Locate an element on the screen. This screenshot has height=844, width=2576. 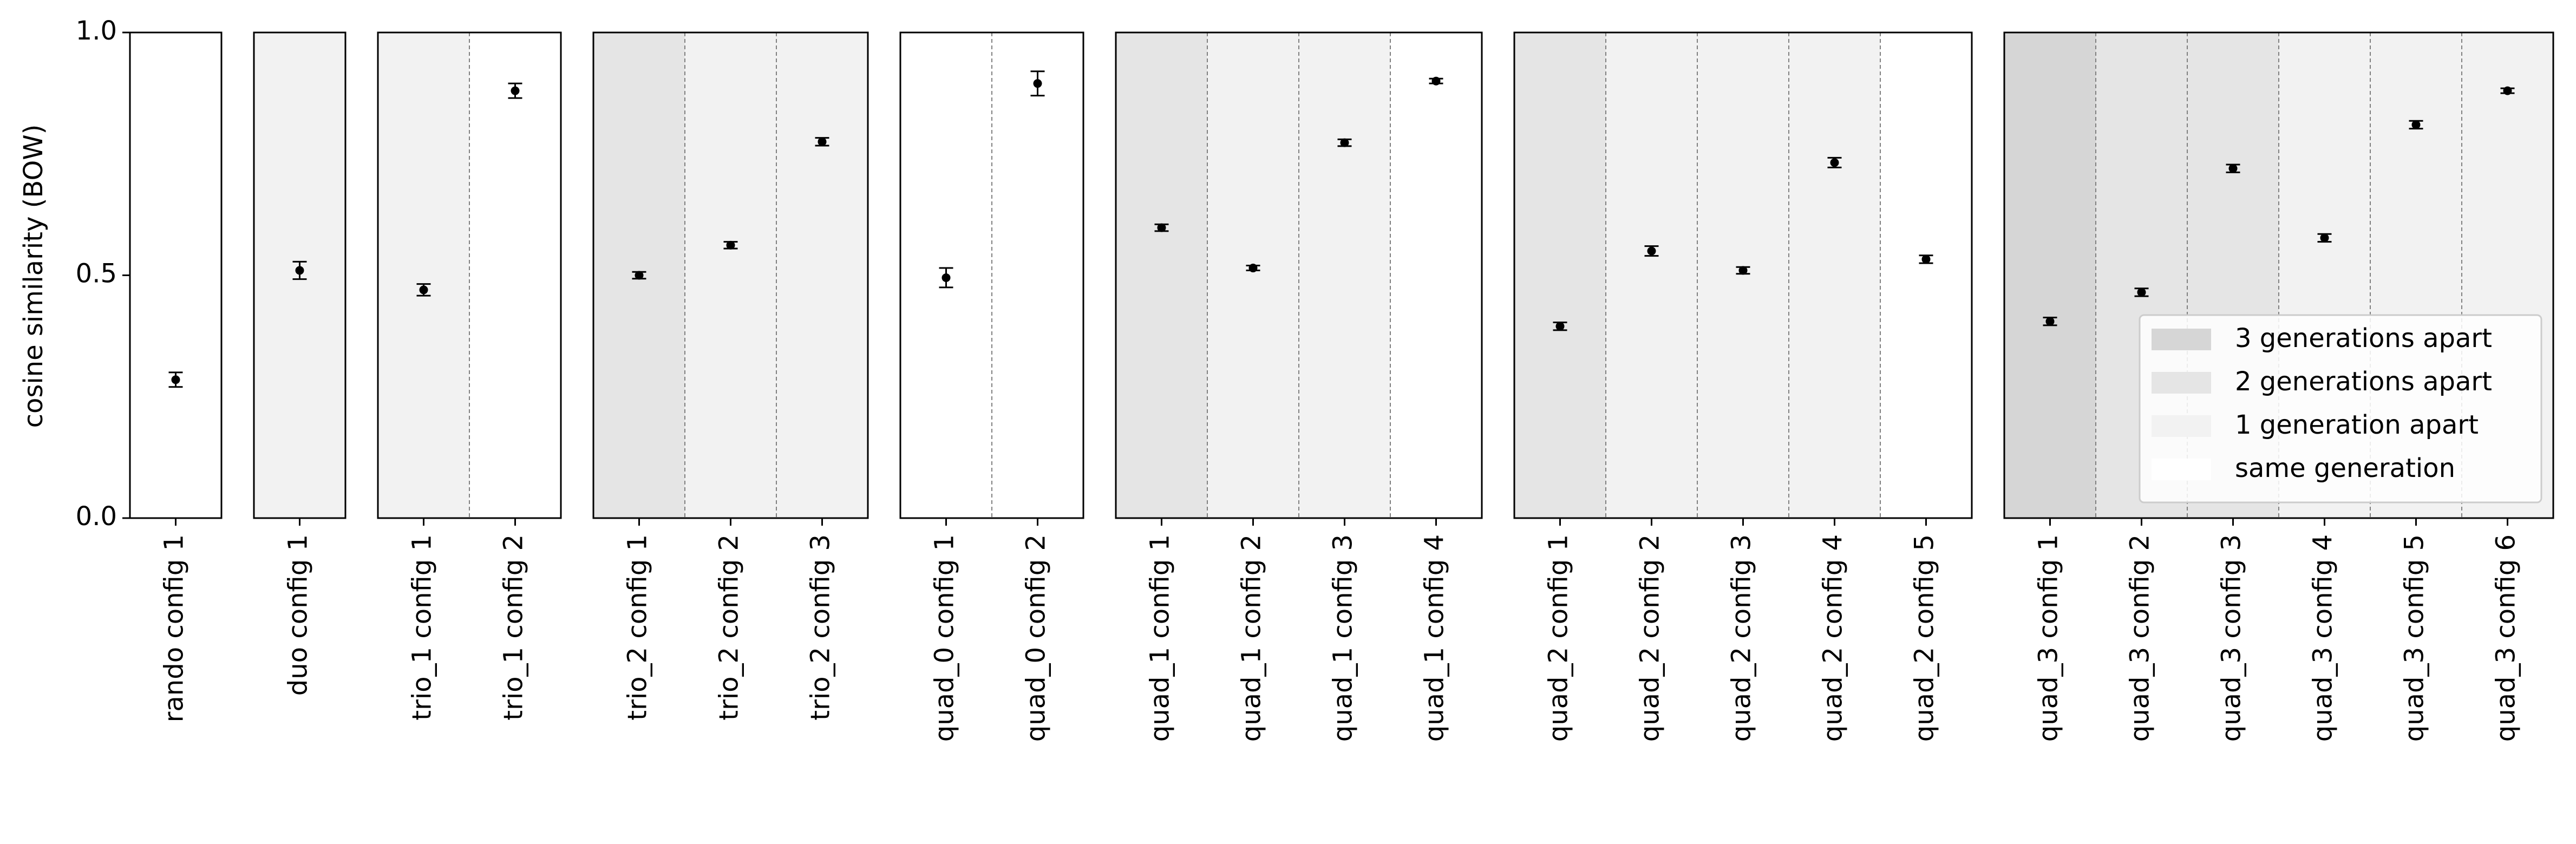
x-tick-label: quad_3 config 1 is located at coordinates (2049, 638).